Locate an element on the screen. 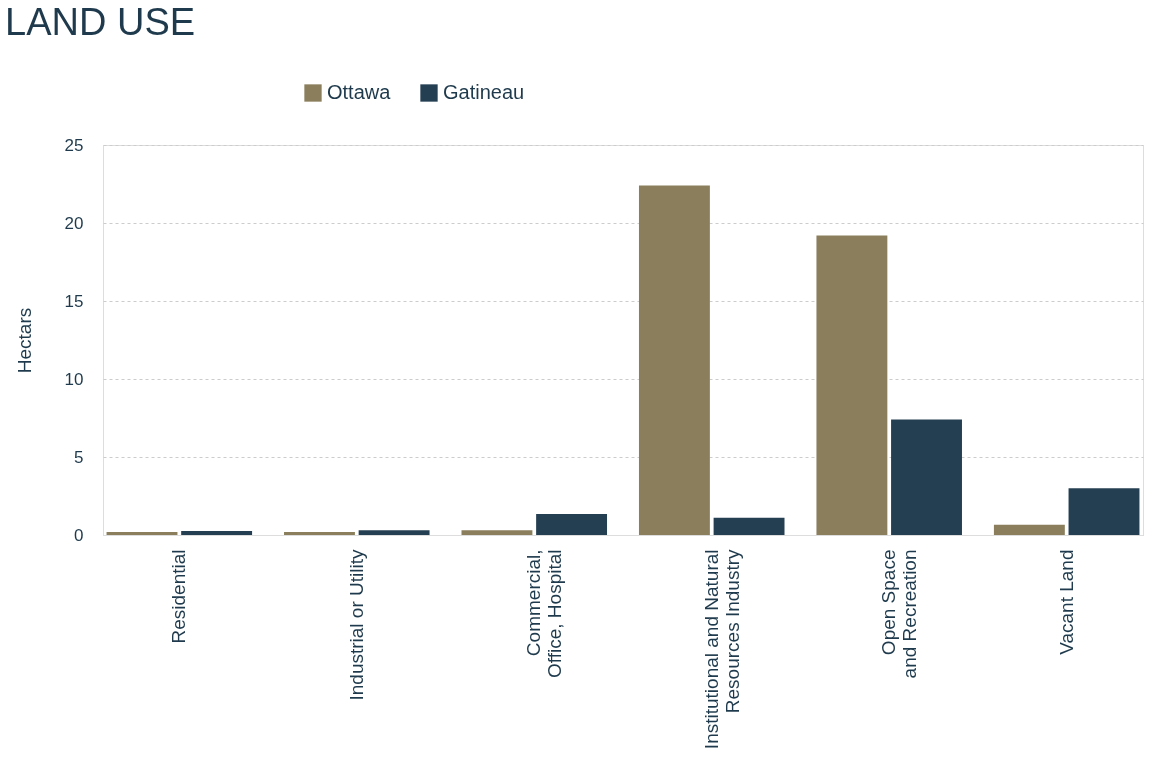 The image size is (1156, 766). y-tick-label: 25 is located at coordinates (74, 145).